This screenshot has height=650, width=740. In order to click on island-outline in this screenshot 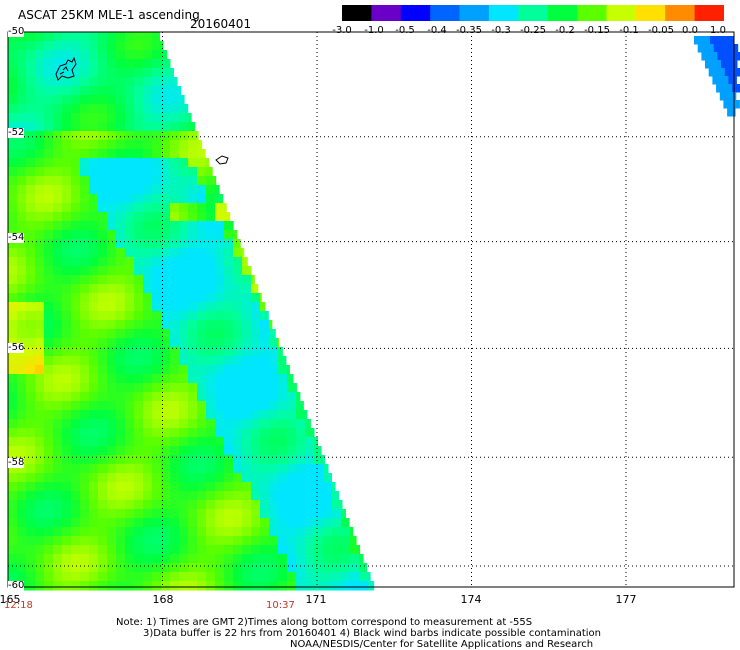, I will do `click(64, 70)`.